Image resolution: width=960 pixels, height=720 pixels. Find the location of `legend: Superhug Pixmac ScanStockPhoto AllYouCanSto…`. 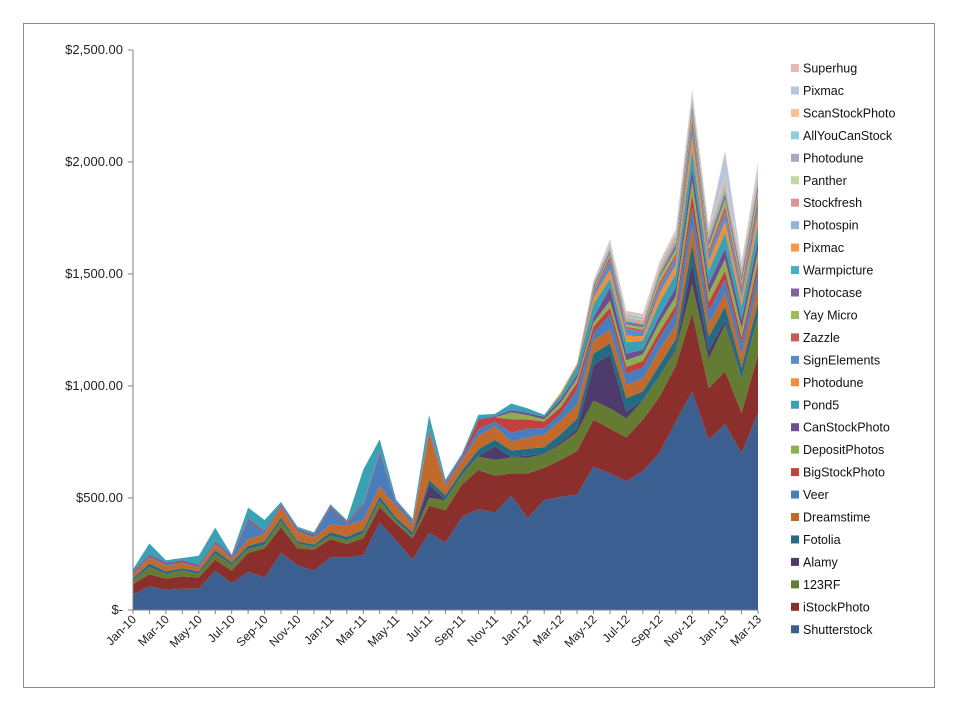

legend: Superhug Pixmac ScanStockPhoto AllYouCanSto… is located at coordinates (843, 349).